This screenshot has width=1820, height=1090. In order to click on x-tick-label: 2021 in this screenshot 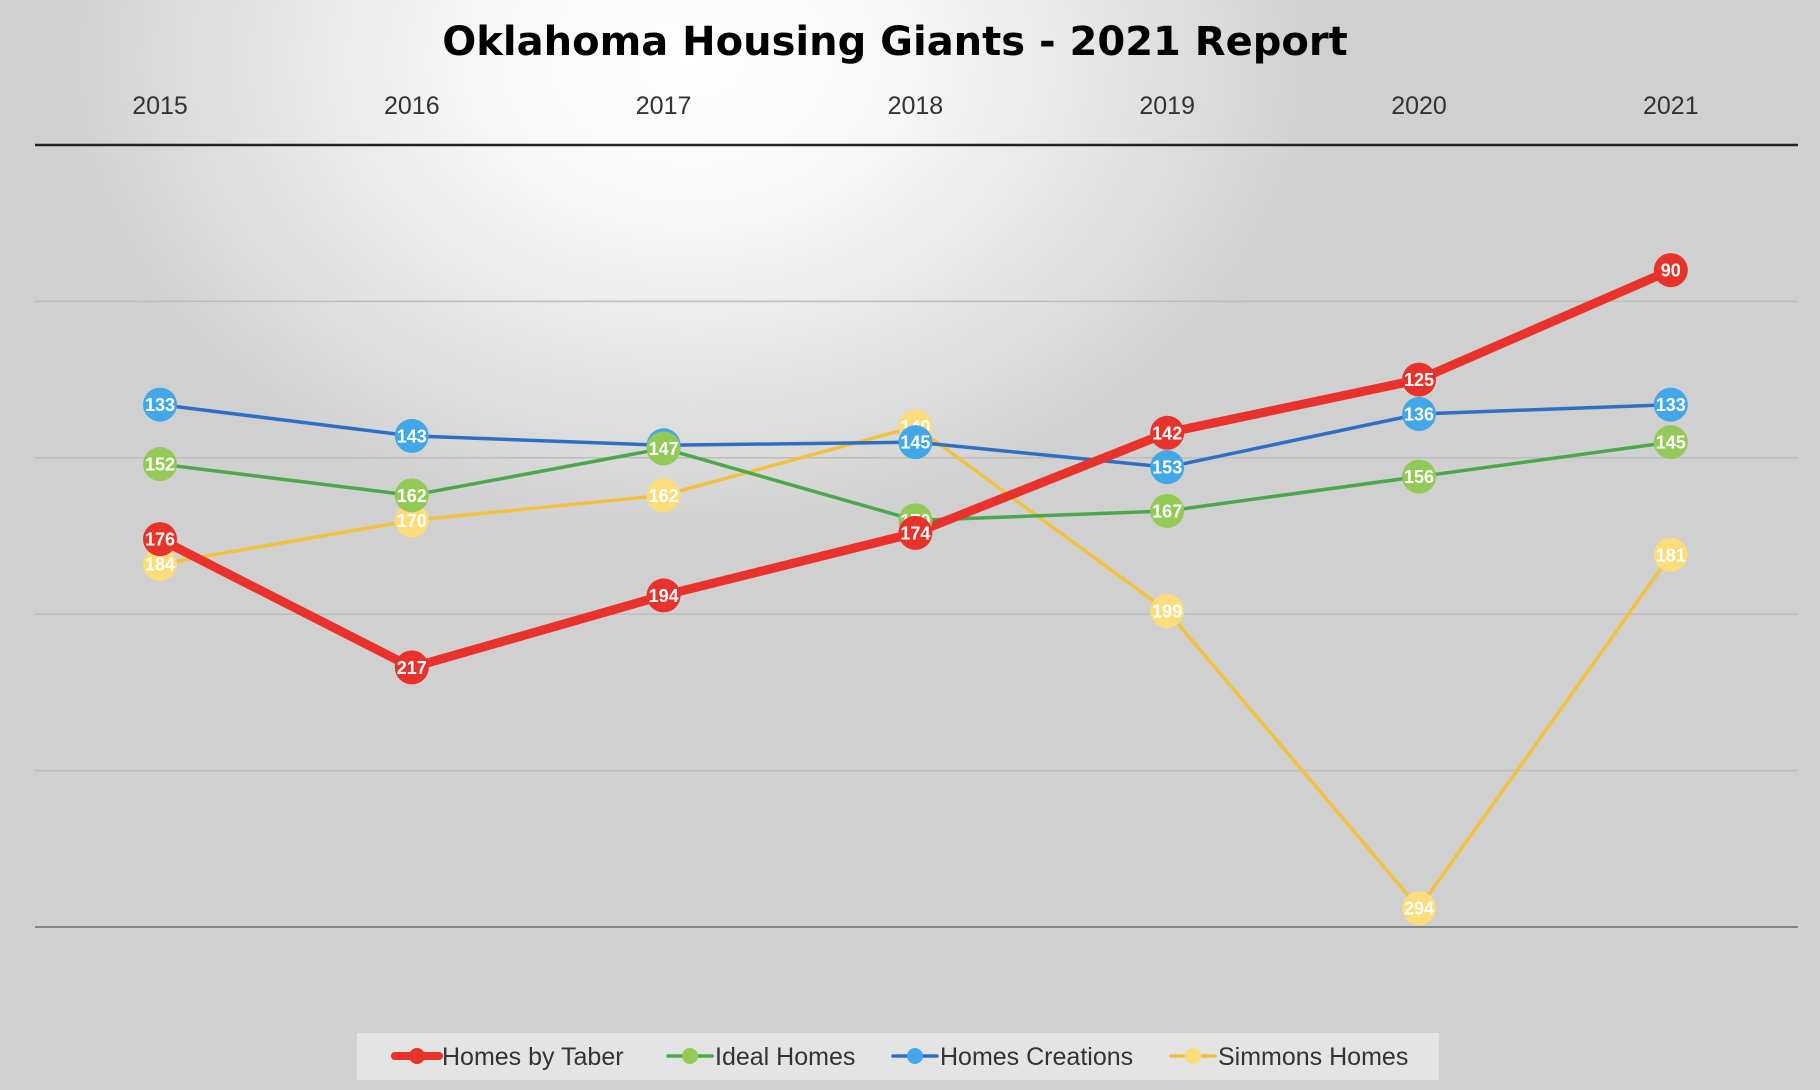, I will do `click(1671, 106)`.